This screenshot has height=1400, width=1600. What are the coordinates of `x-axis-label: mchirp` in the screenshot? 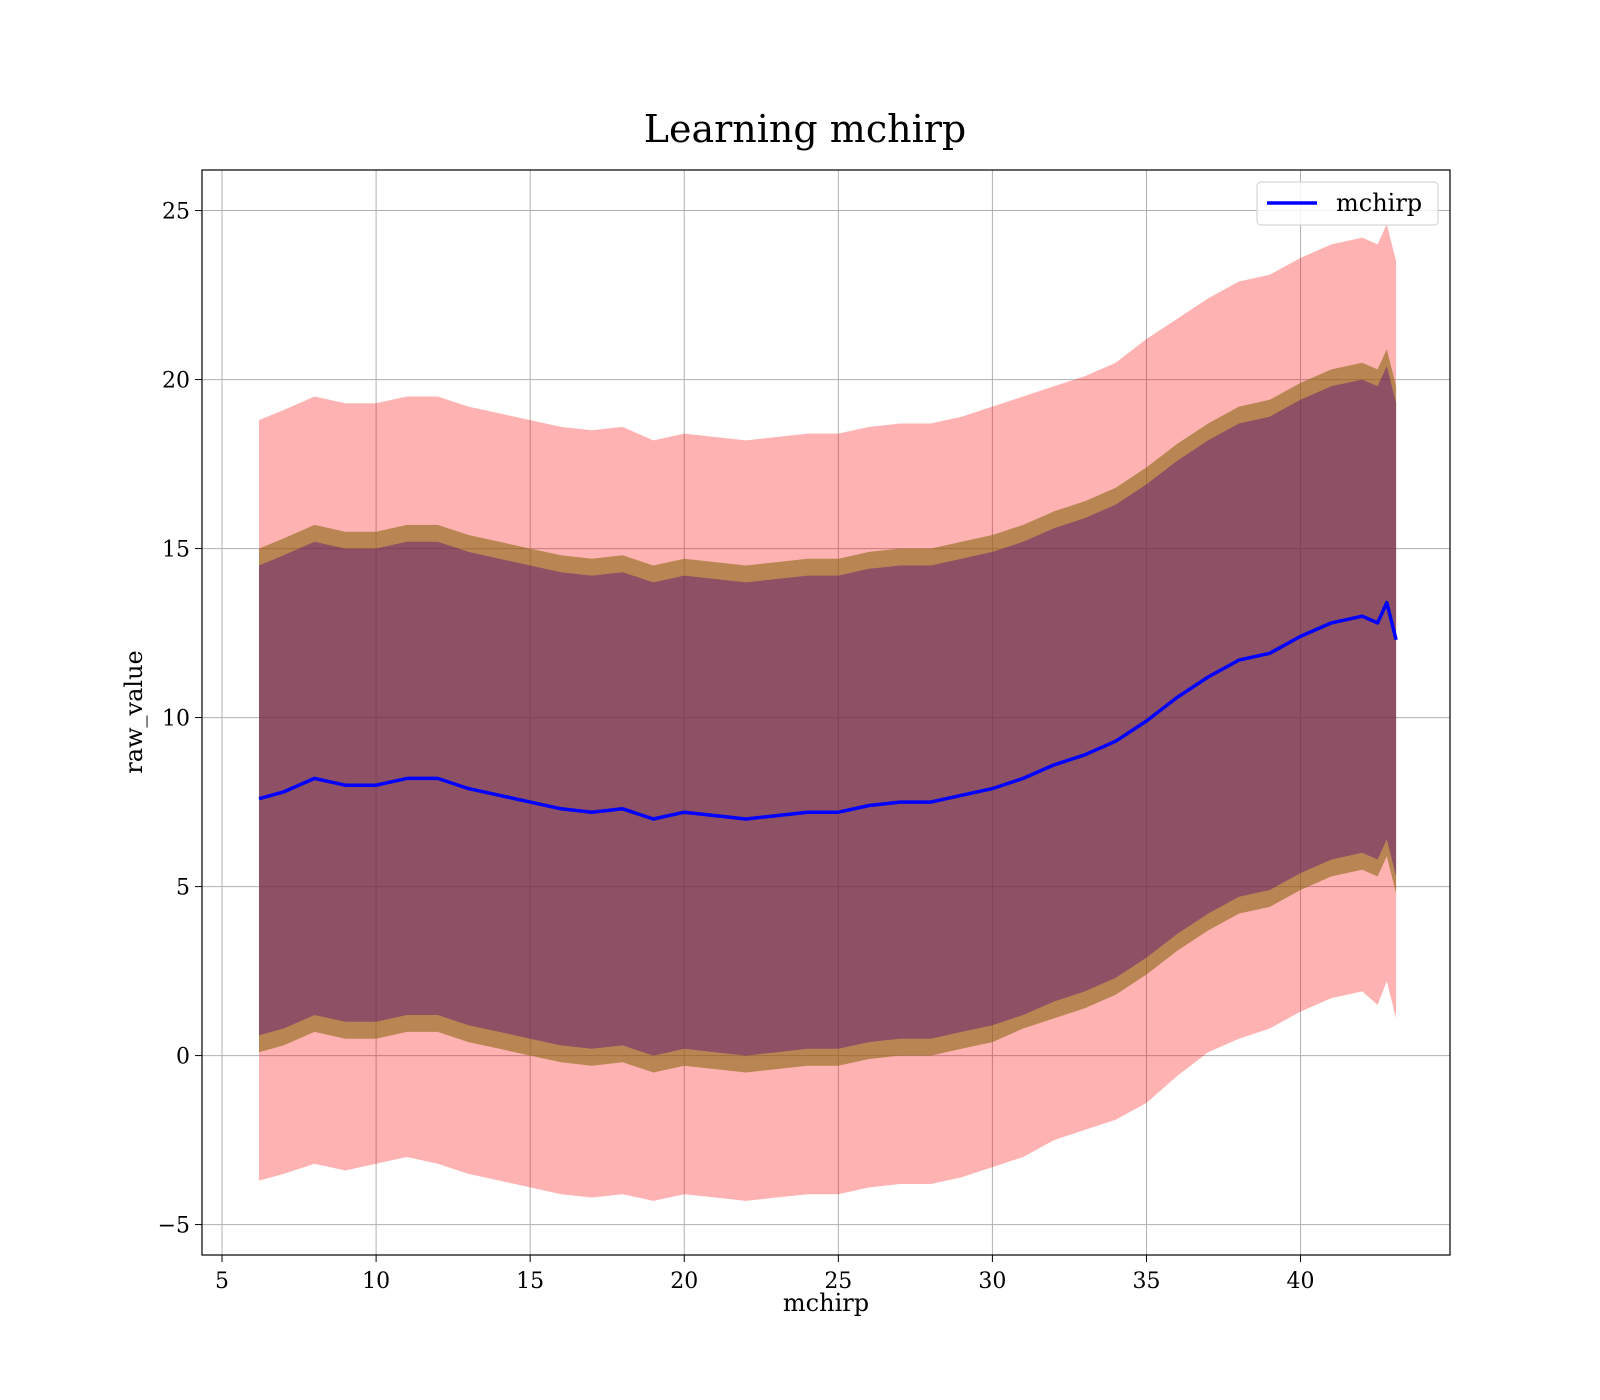 It's located at (826, 1303).